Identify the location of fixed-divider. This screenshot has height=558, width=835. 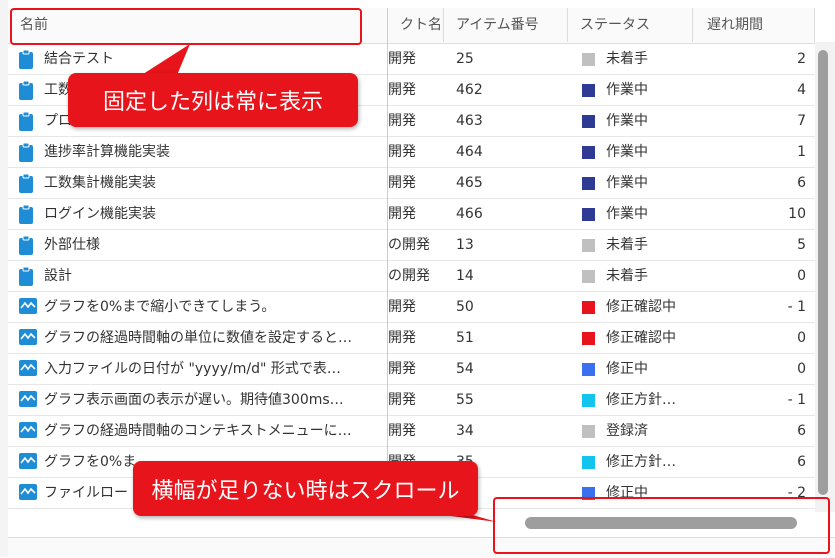
(387, 258).